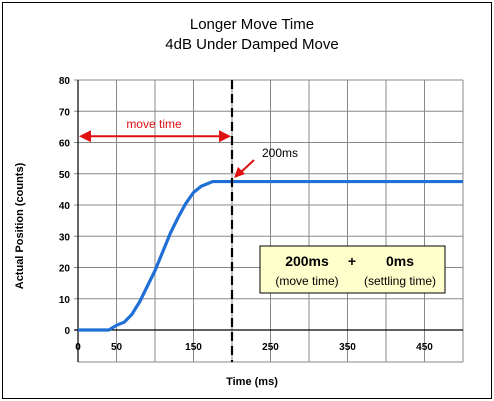  What do you see at coordinates (65, 81) in the screenshot?
I see `y-tick-label: 80` at bounding box center [65, 81].